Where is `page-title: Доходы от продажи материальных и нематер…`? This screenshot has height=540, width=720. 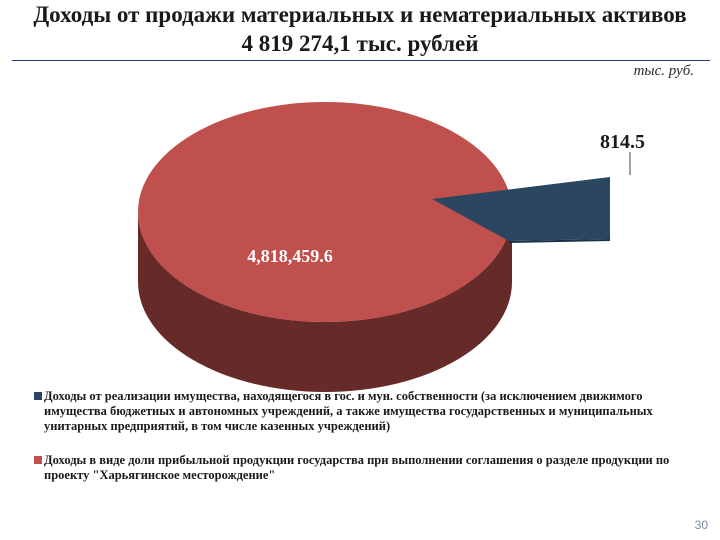
page-title: Доходы от продажи материальных и нематер… is located at coordinates (360, 29).